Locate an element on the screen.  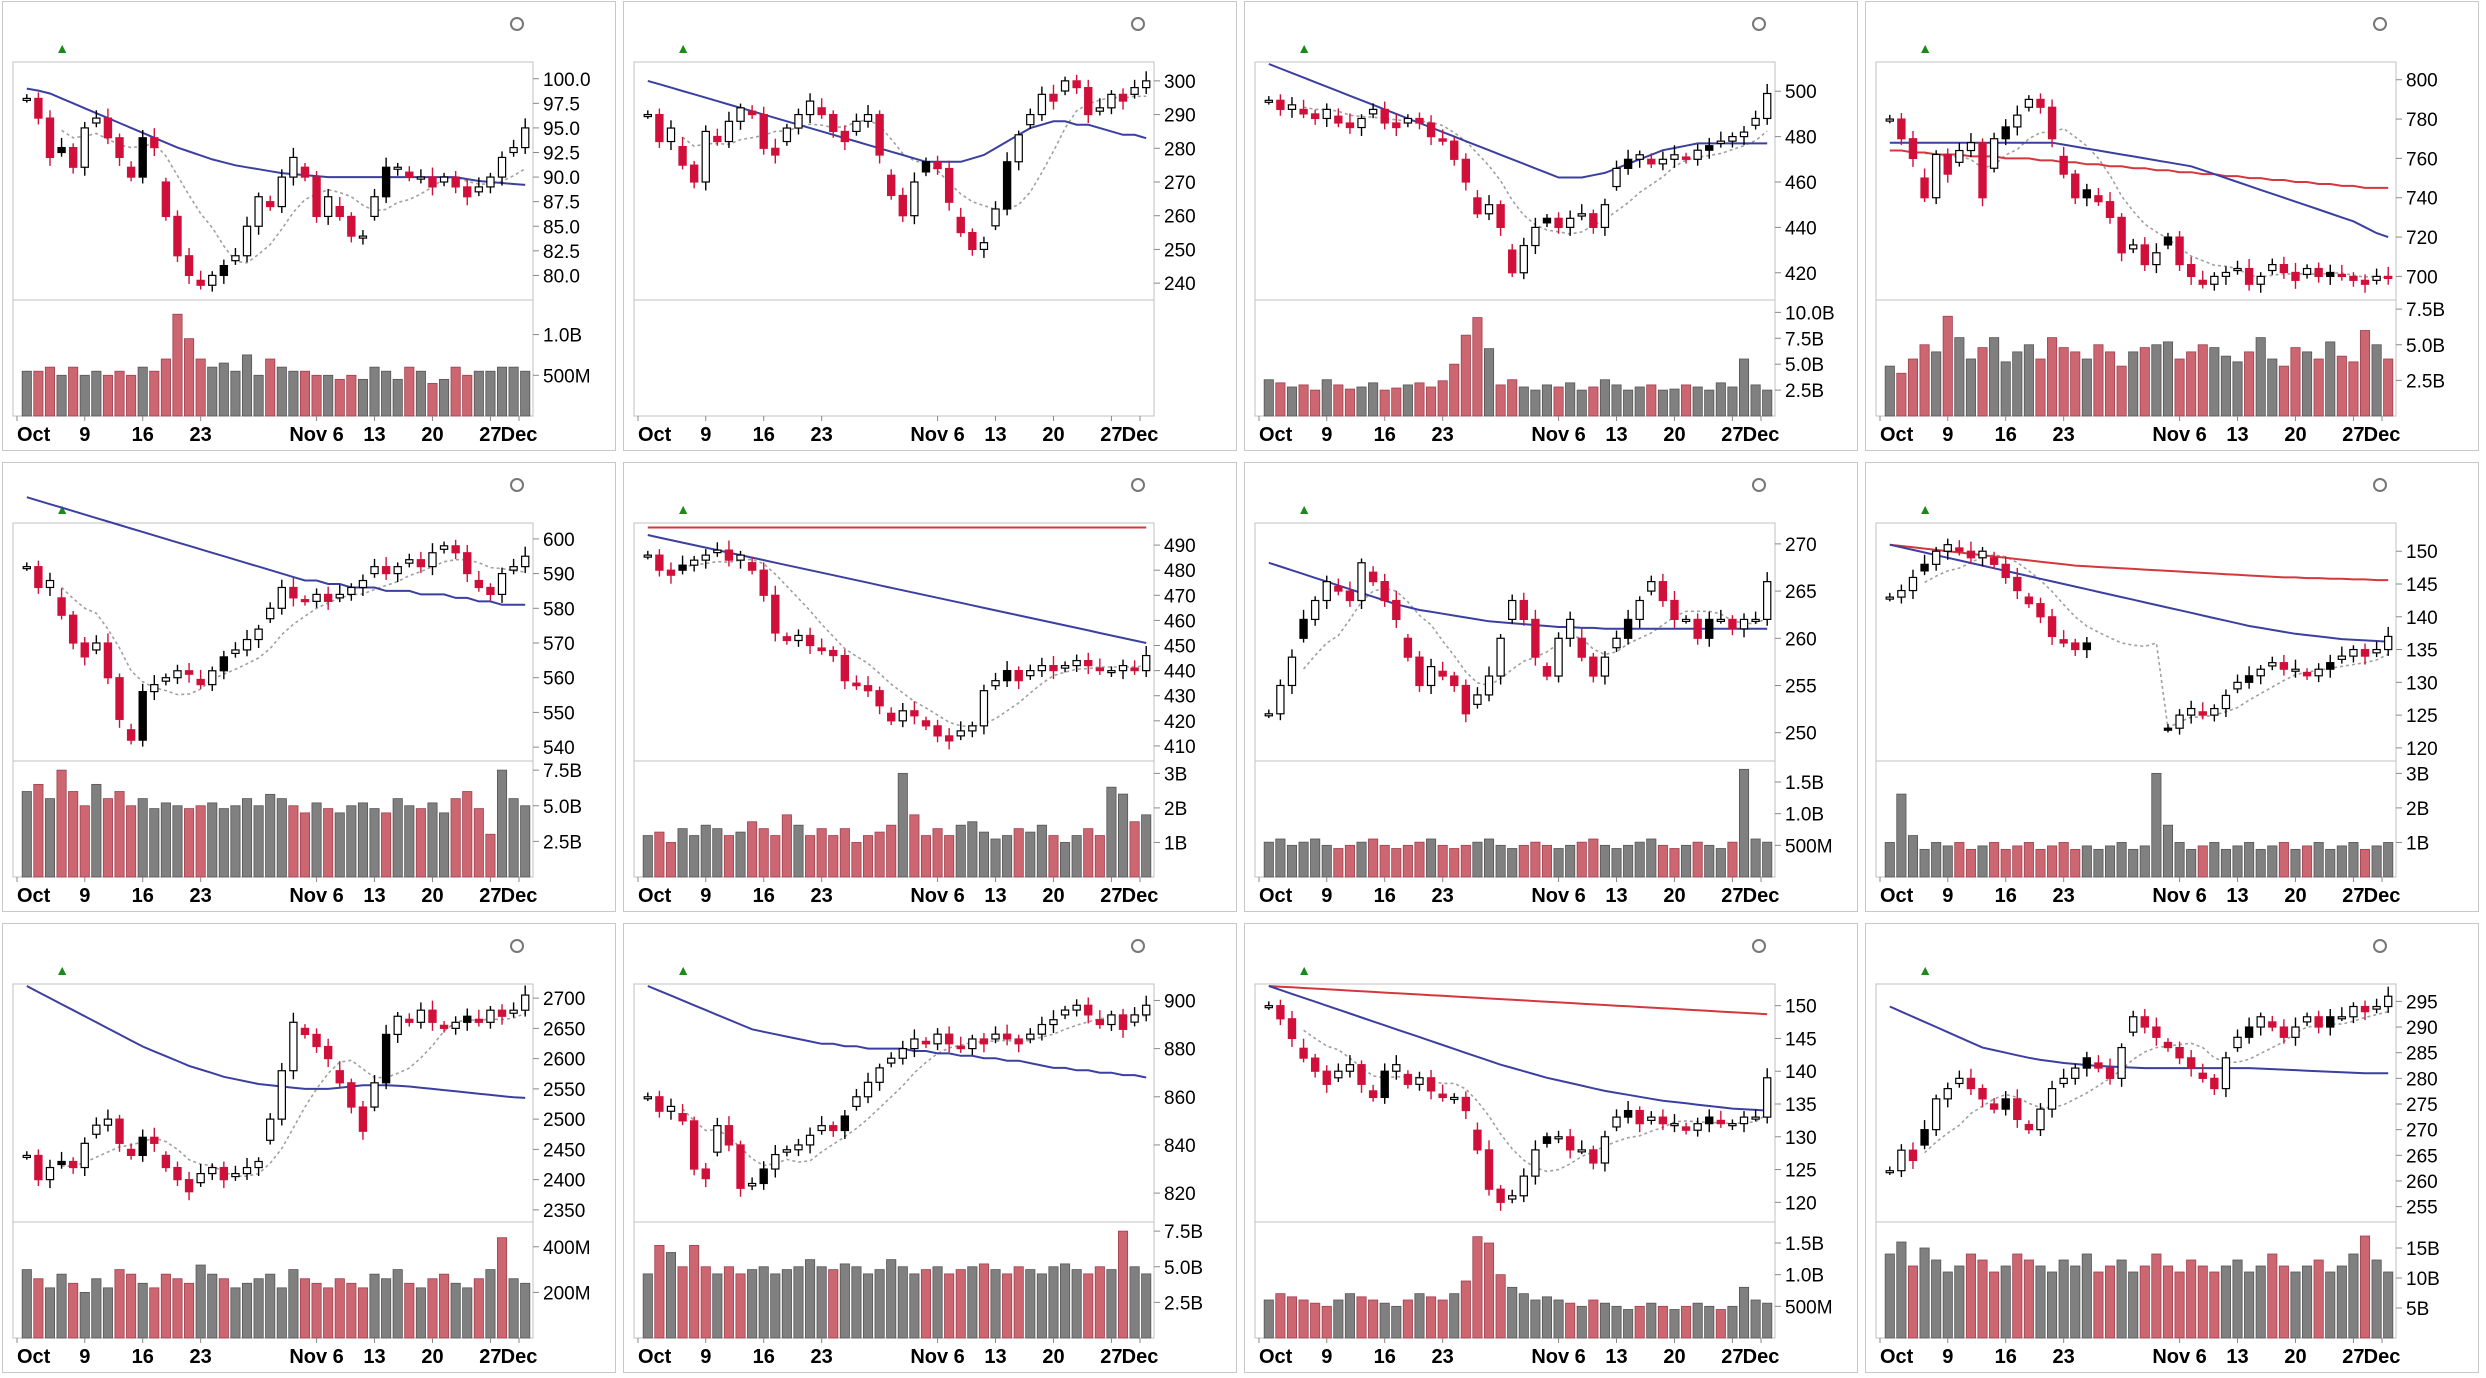
volume-tick-label: 5.0B is located at coordinates (1804, 365).